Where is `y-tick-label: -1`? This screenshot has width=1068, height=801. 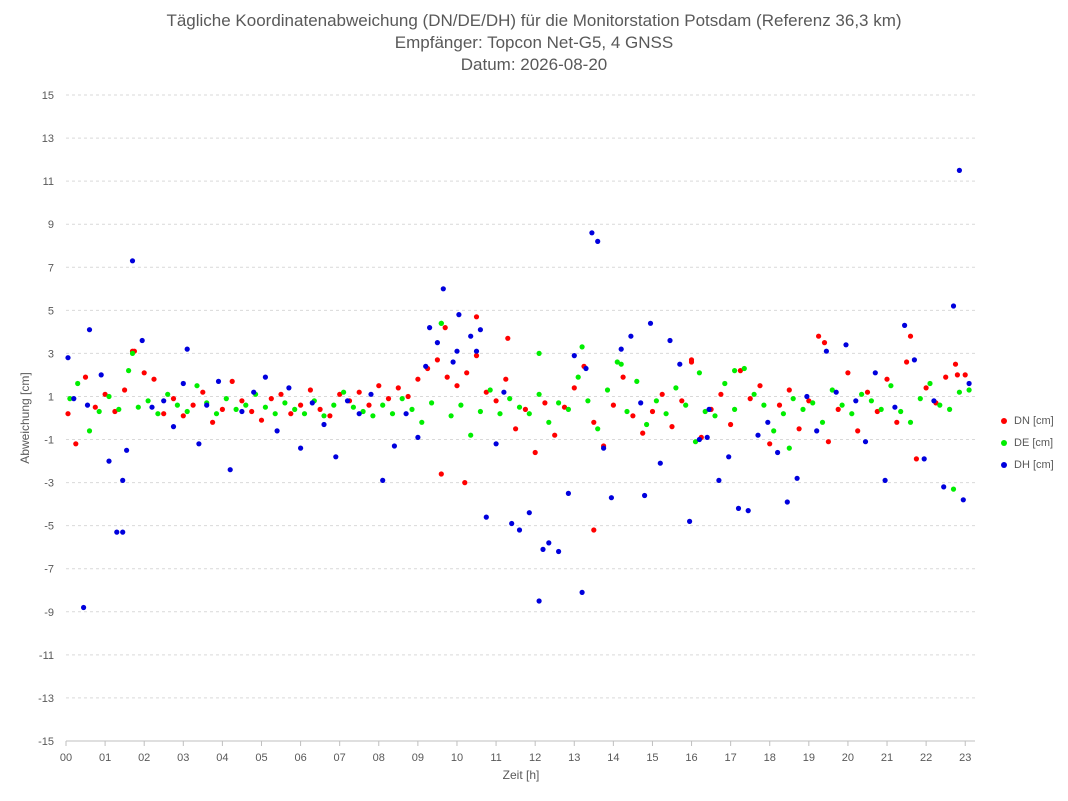 y-tick-label: -1 is located at coordinates (49, 441).